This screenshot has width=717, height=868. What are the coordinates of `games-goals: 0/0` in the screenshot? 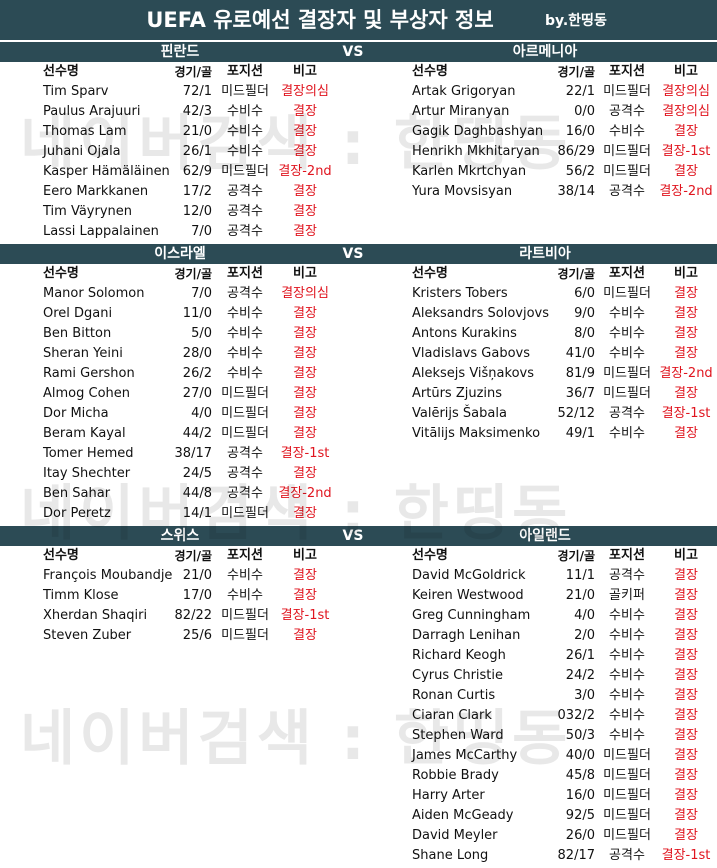 It's located at (584, 111).